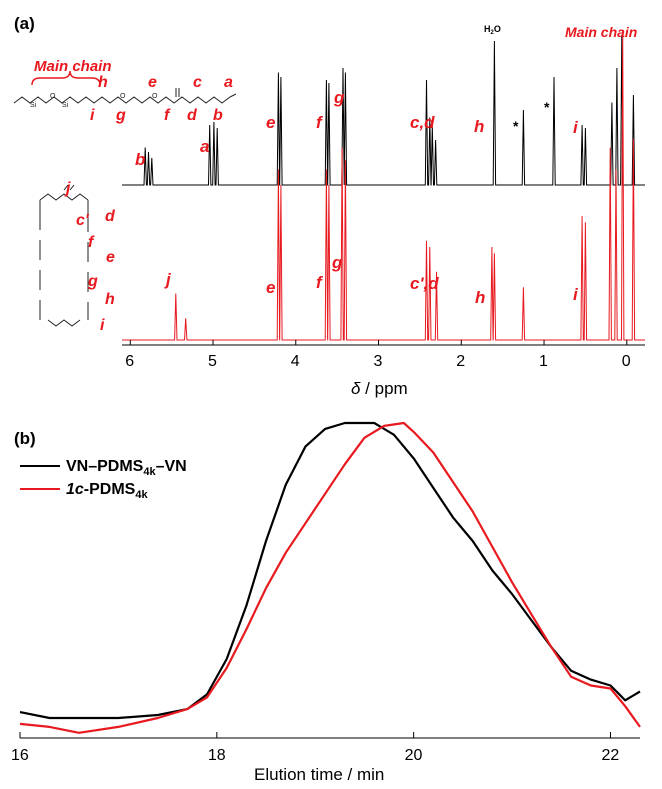  What do you see at coordinates (168, 279) in the screenshot?
I see `nmr-bottom-letters-0: j` at bounding box center [168, 279].